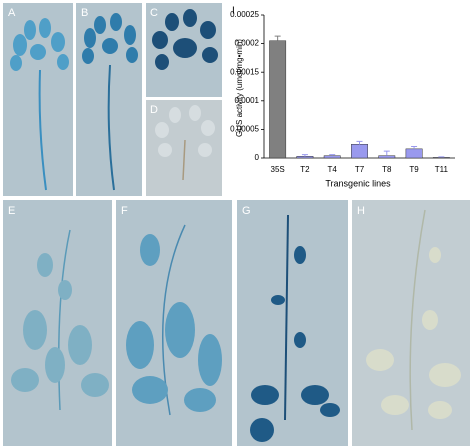  Describe the element at coordinates (247, 43) in the screenshot. I see `y-tick-label: 0.0002` at that location.